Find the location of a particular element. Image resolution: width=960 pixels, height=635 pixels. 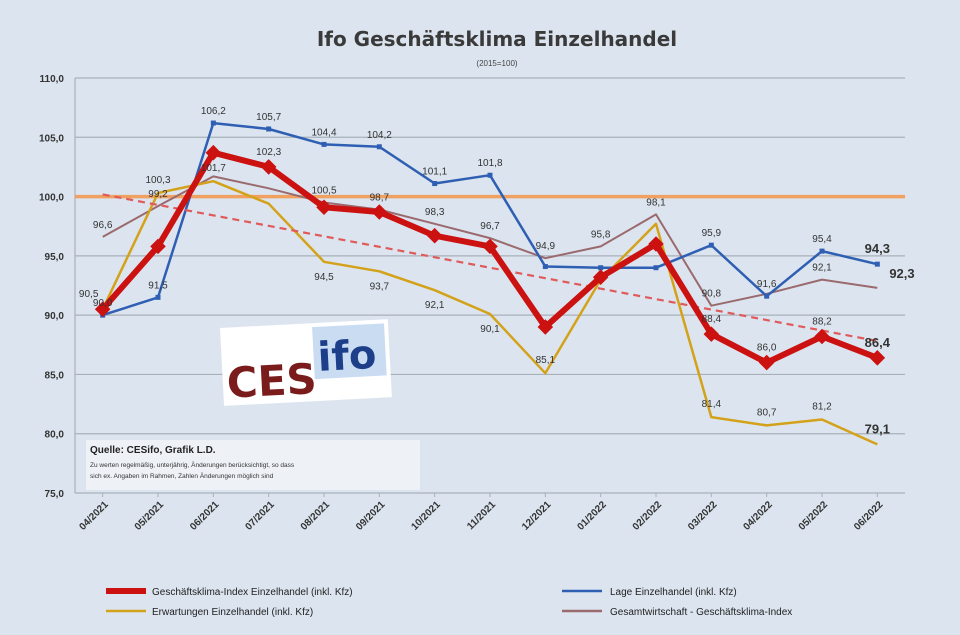

data-label-erwartungen: 79,1 is located at coordinates (877, 428).